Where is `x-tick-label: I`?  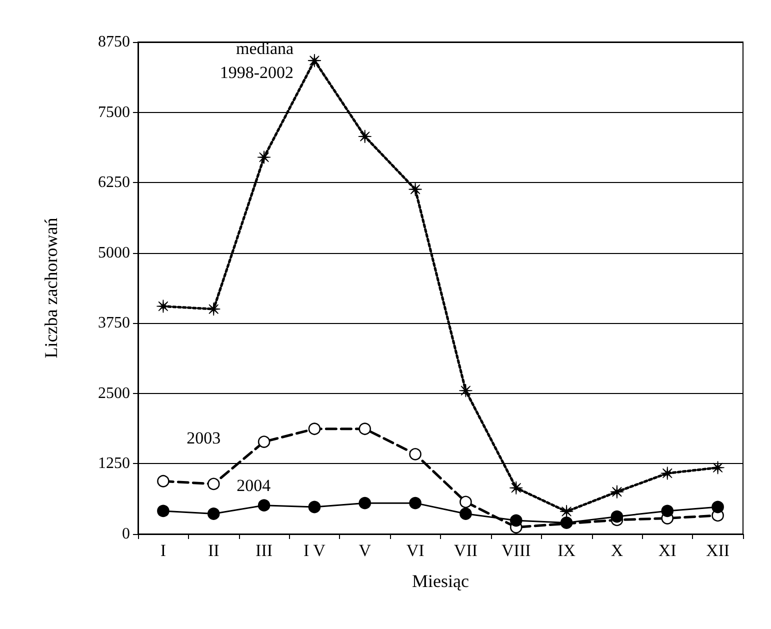 x-tick-label: I is located at coordinates (163, 550).